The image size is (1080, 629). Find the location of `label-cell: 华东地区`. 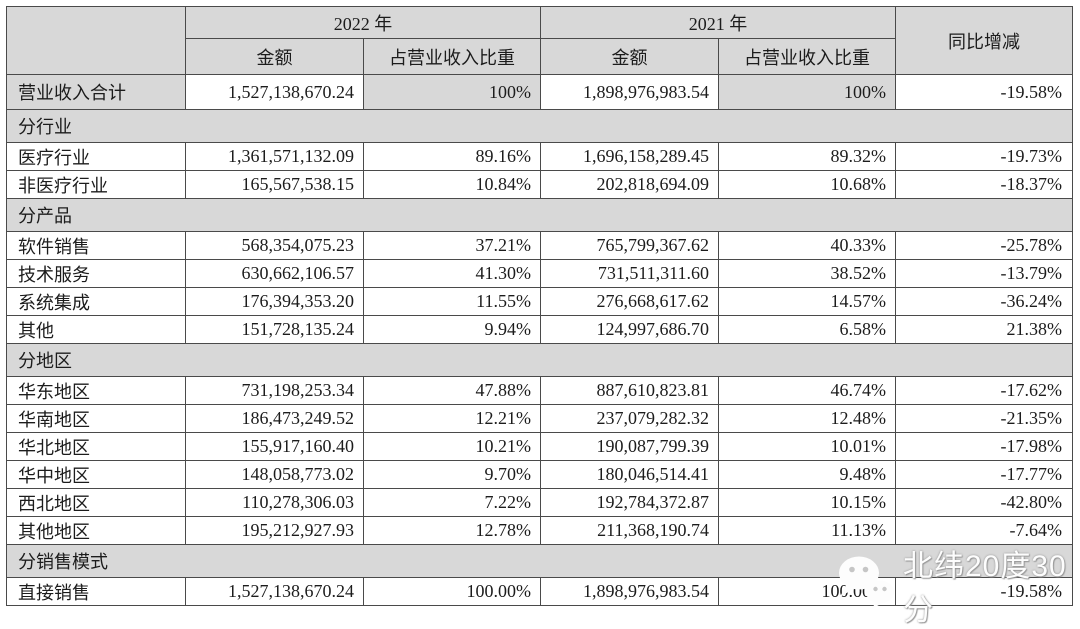

label-cell: 华东地区 is located at coordinates (96, 390).